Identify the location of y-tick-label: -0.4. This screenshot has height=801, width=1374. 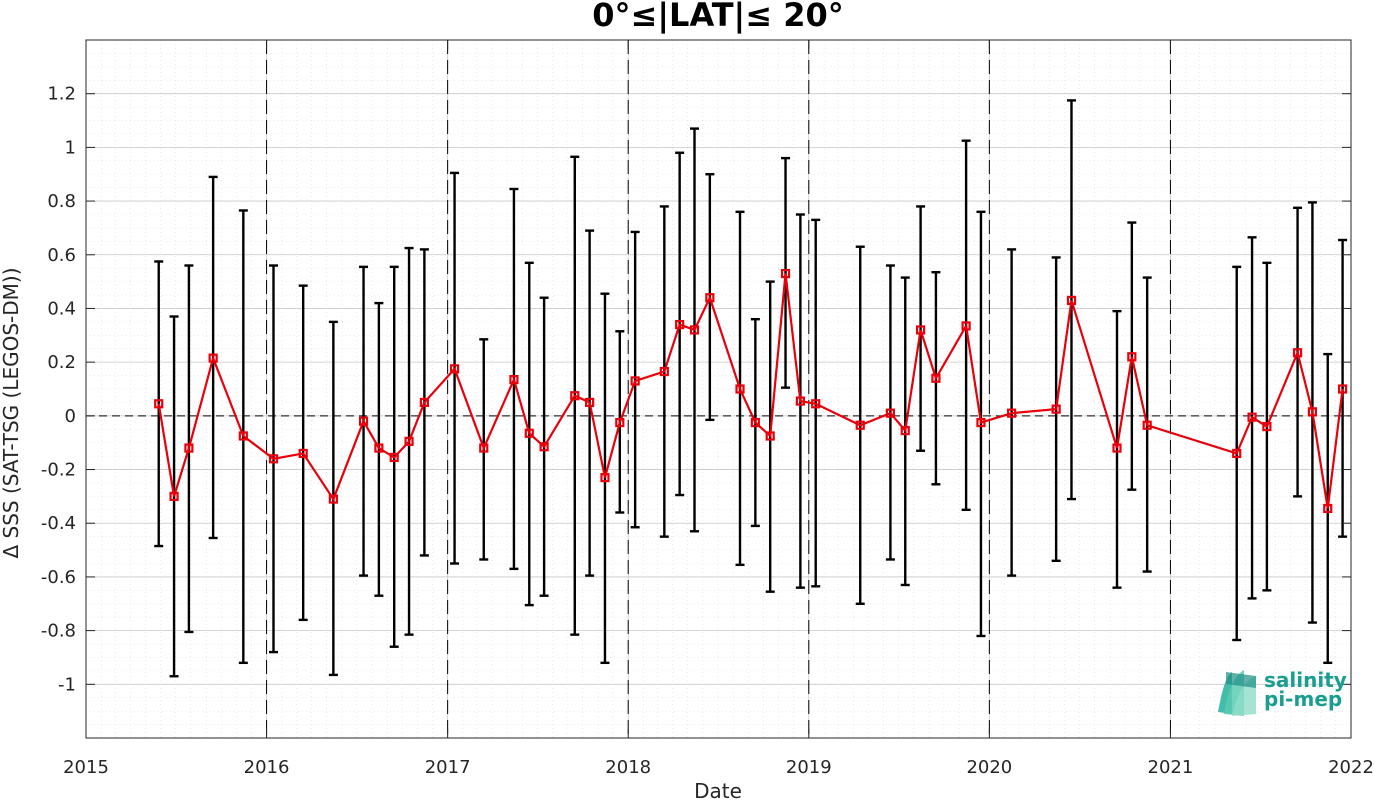
(58, 523).